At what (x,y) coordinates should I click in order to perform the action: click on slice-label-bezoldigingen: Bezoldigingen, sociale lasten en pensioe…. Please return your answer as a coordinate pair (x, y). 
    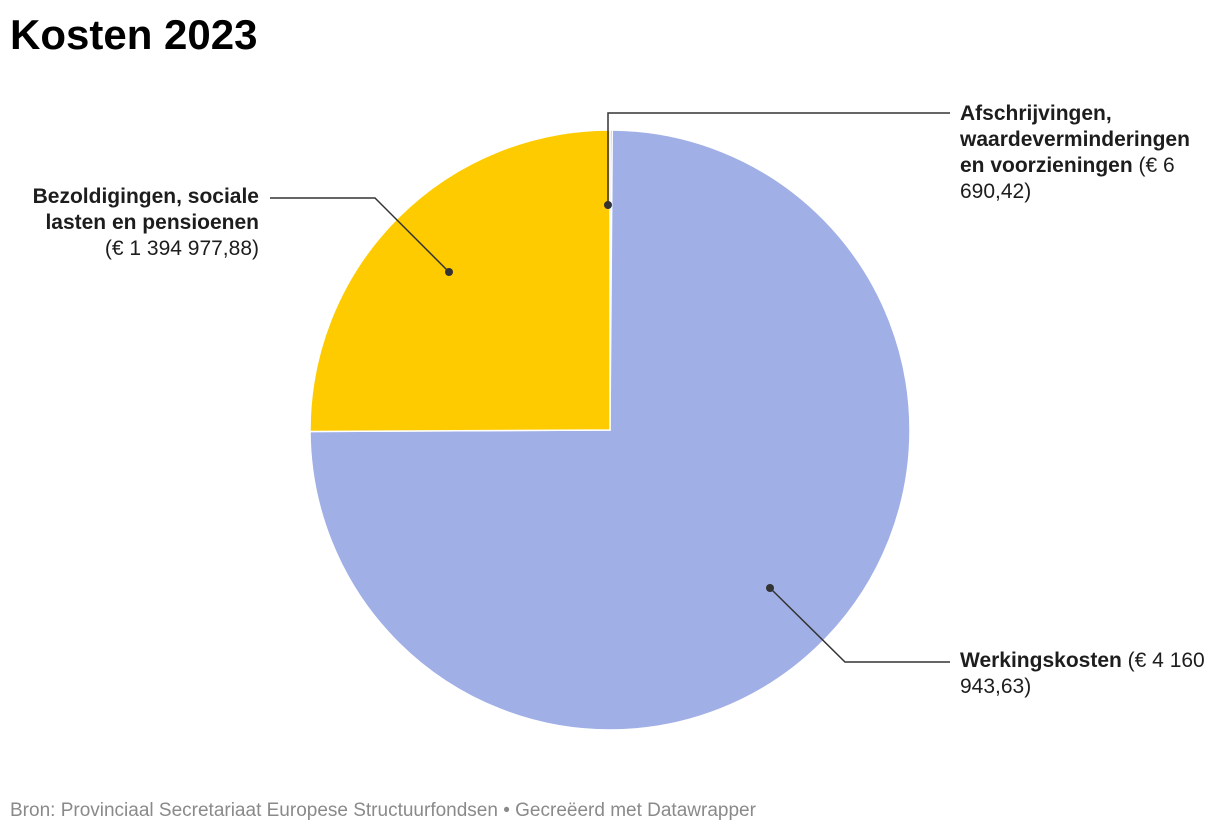
    Looking at the image, I should click on (129, 223).